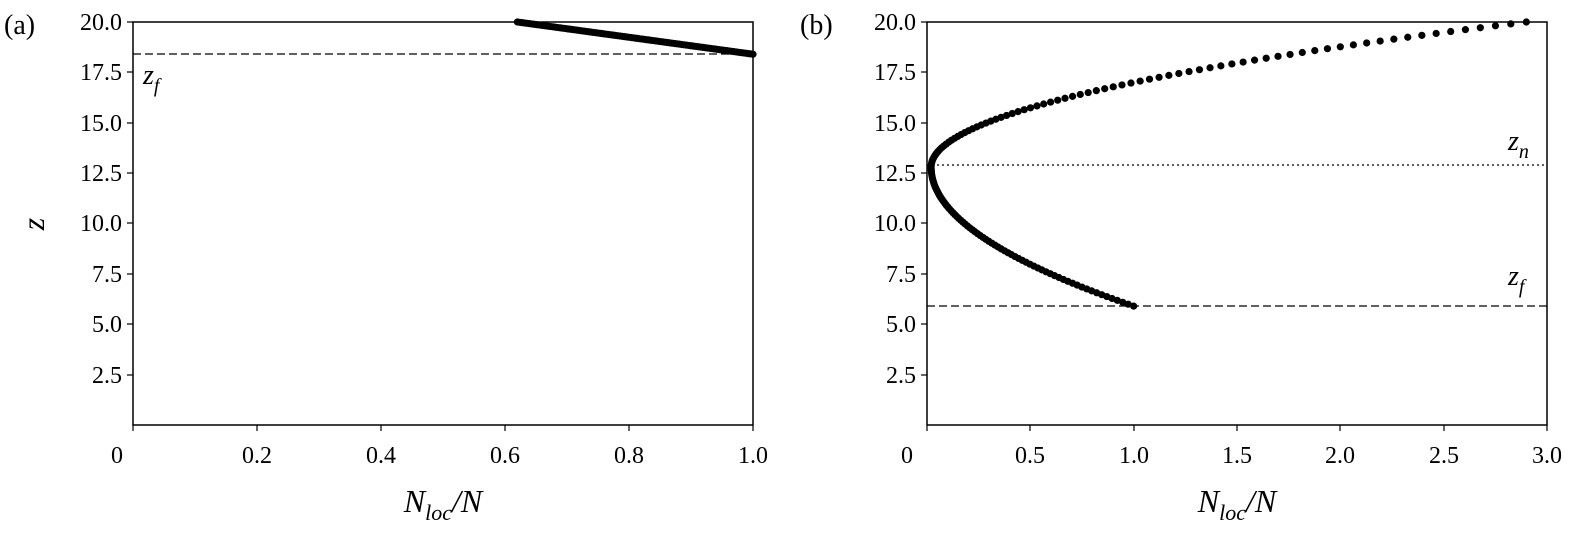 The width and height of the screenshot is (1574, 537). Describe the element at coordinates (505, 456) in the screenshot. I see `x-tick-label: 0.6` at that location.